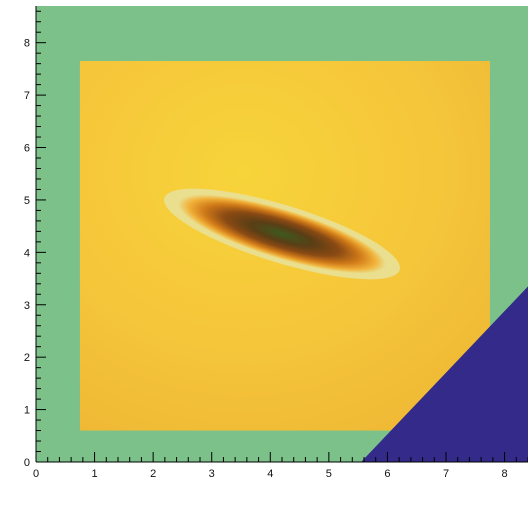 The height and width of the screenshot is (515, 528). What do you see at coordinates (27, 201) in the screenshot?
I see `y-tick-label: 5` at bounding box center [27, 201].